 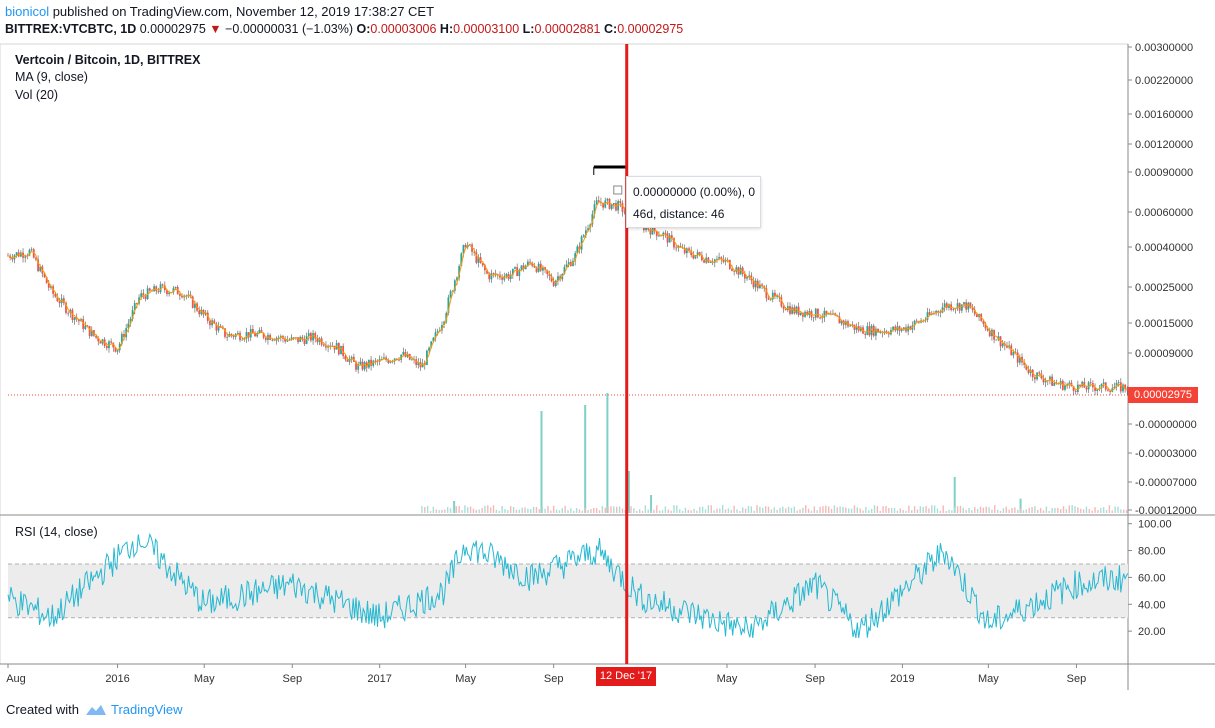 What do you see at coordinates (51, 77) in the screenshot?
I see `ma-legend: MA (9, close)` at bounding box center [51, 77].